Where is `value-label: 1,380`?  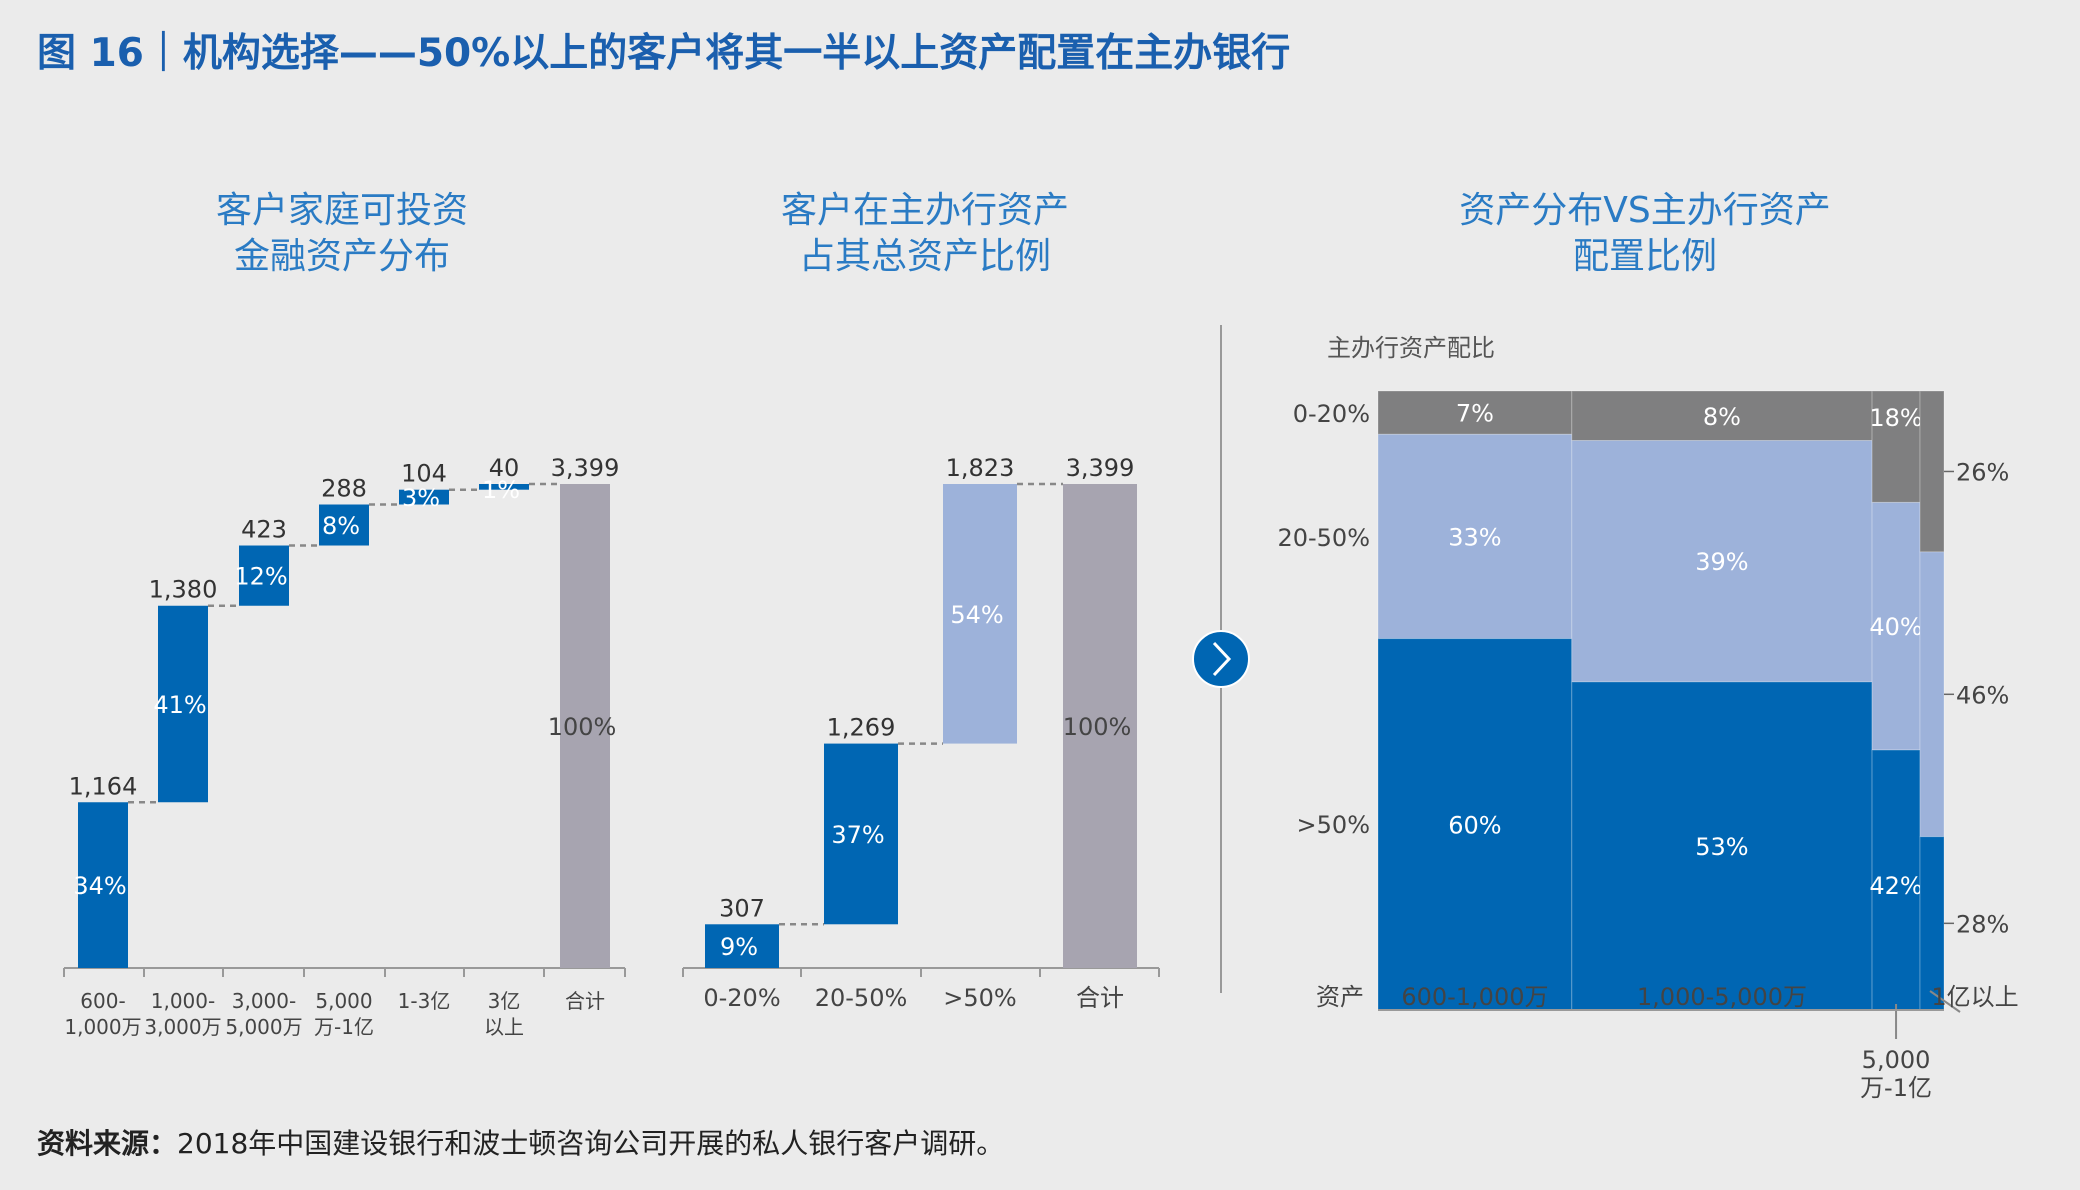 value-label: 1,380 is located at coordinates (183, 590).